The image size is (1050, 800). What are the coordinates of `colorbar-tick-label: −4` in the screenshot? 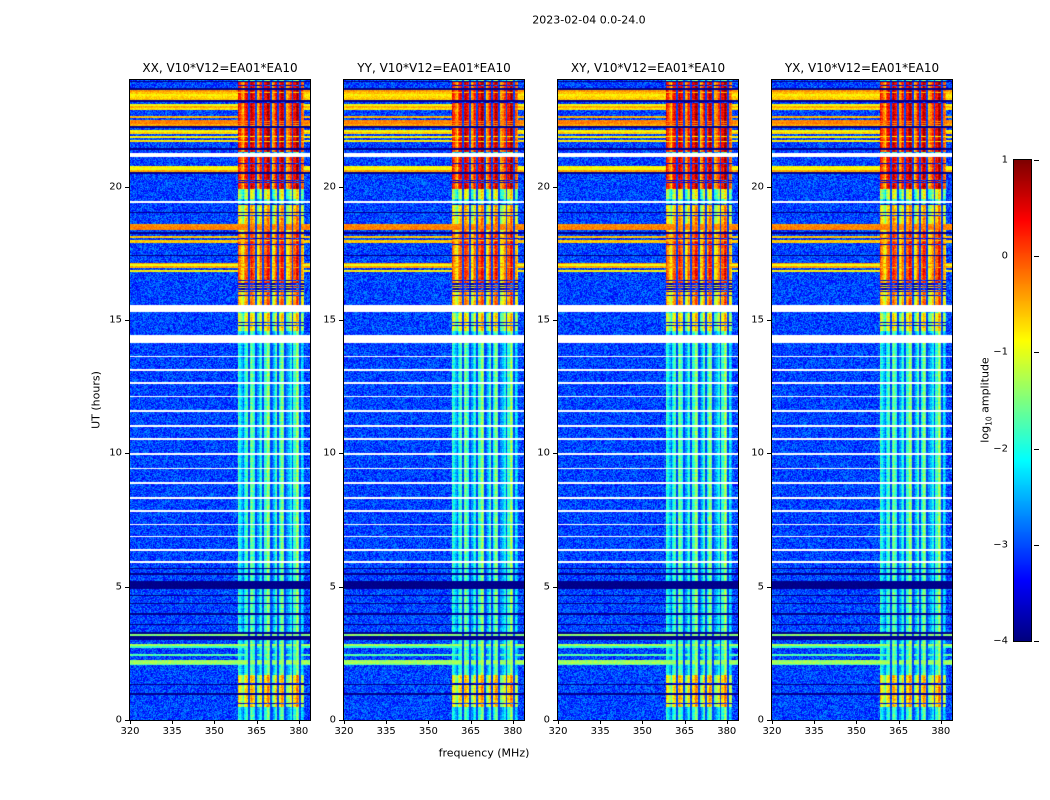 It's located at (1000, 641).